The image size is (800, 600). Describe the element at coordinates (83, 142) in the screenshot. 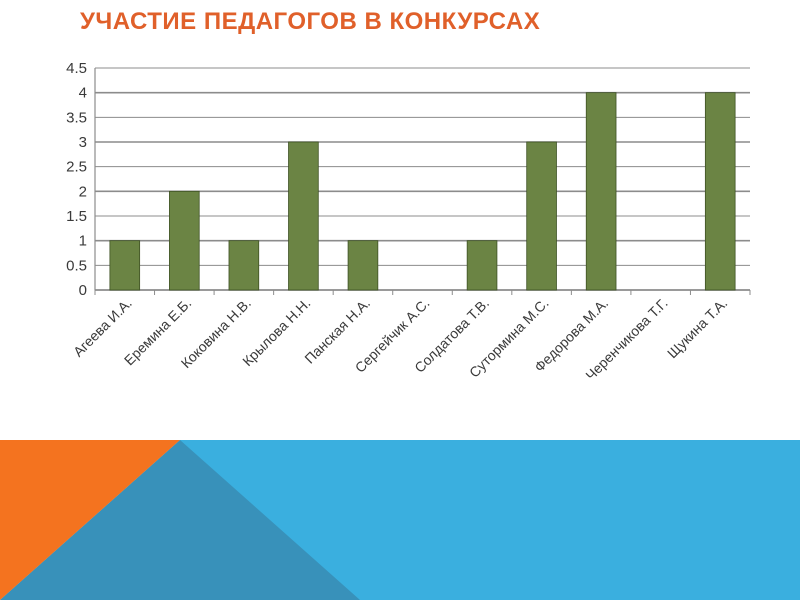

I see `y-tick-label: 3` at that location.